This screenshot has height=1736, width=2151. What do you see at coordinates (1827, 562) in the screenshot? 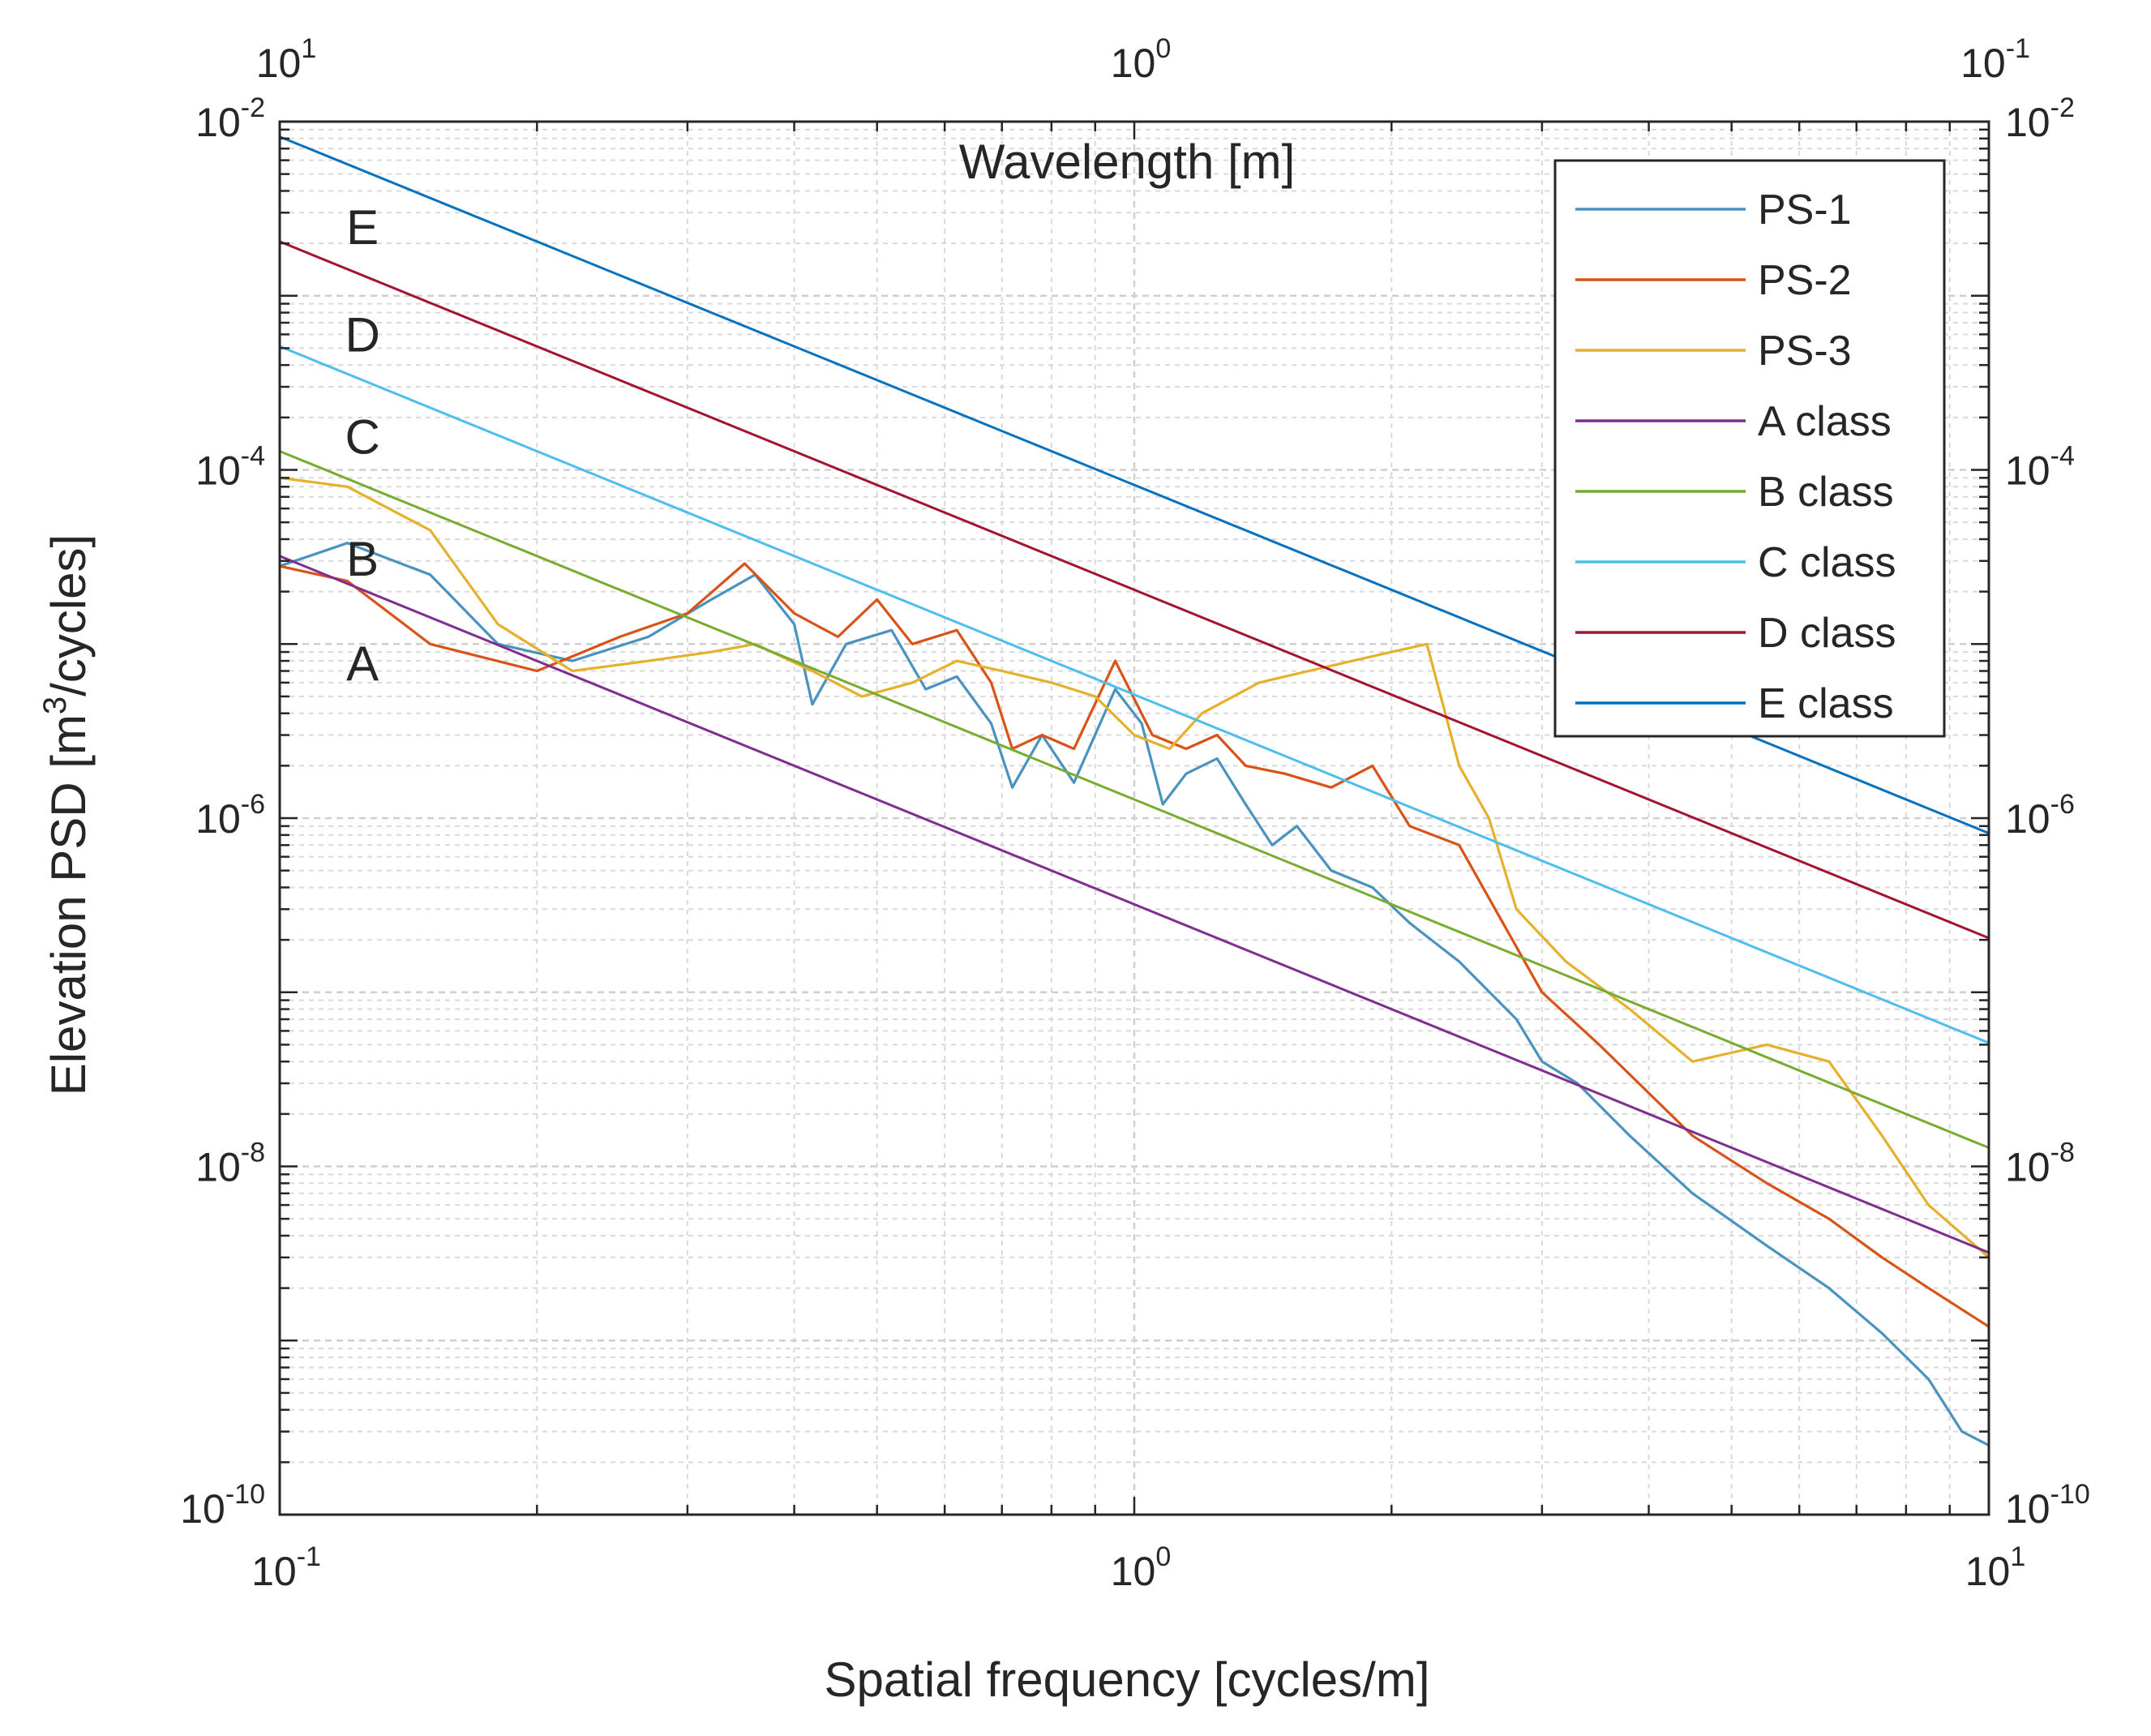
I see `legend-c-class-label: C class` at bounding box center [1827, 562].